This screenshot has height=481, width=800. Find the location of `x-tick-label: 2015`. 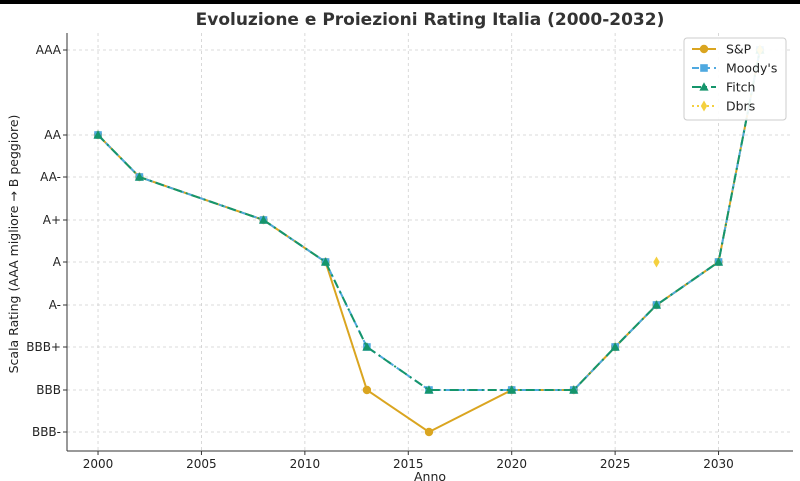

x-tick-label: 2015 is located at coordinates (408, 464).